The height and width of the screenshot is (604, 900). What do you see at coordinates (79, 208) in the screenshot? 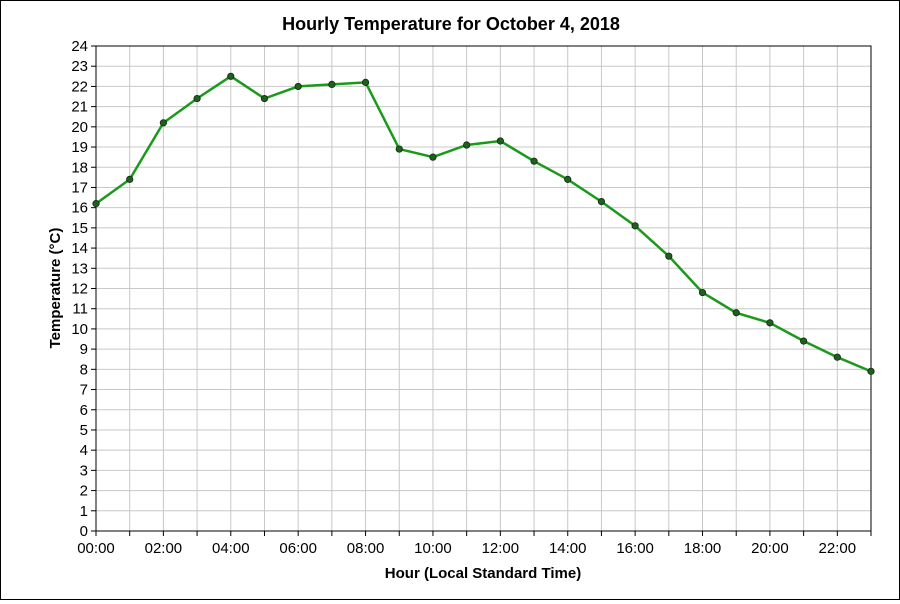
I see `y-tick-label: 16` at bounding box center [79, 208].